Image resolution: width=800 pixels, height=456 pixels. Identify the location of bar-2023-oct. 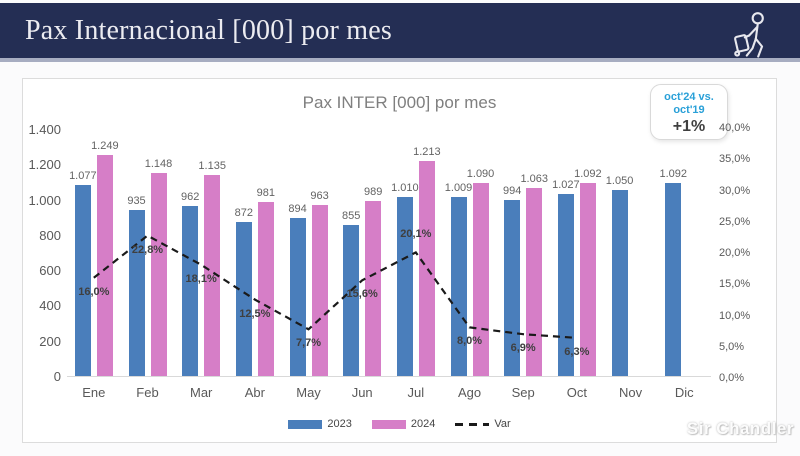
(565, 285).